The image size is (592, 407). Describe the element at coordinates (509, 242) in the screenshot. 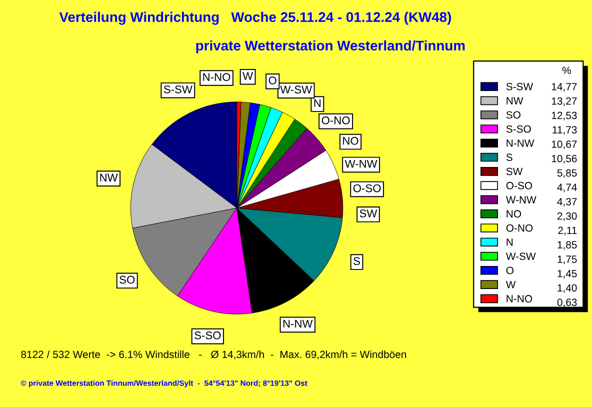

I see `legend-label: N` at that location.